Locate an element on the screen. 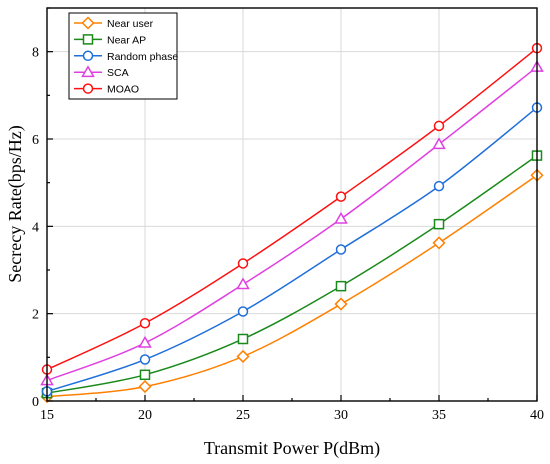  legend-label: Random phase is located at coordinates (142, 57).